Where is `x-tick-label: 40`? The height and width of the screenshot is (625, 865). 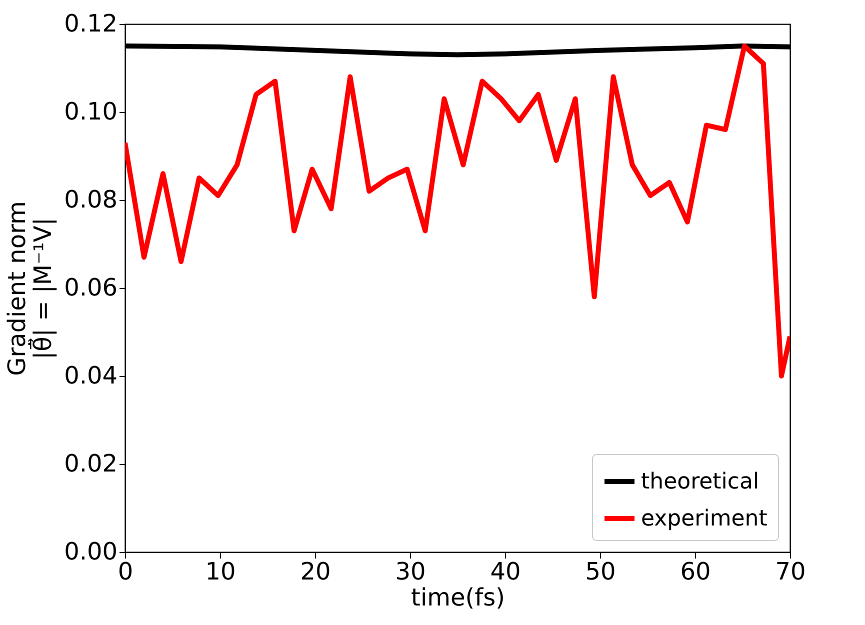 x-tick-label: 40 is located at coordinates (505, 572).